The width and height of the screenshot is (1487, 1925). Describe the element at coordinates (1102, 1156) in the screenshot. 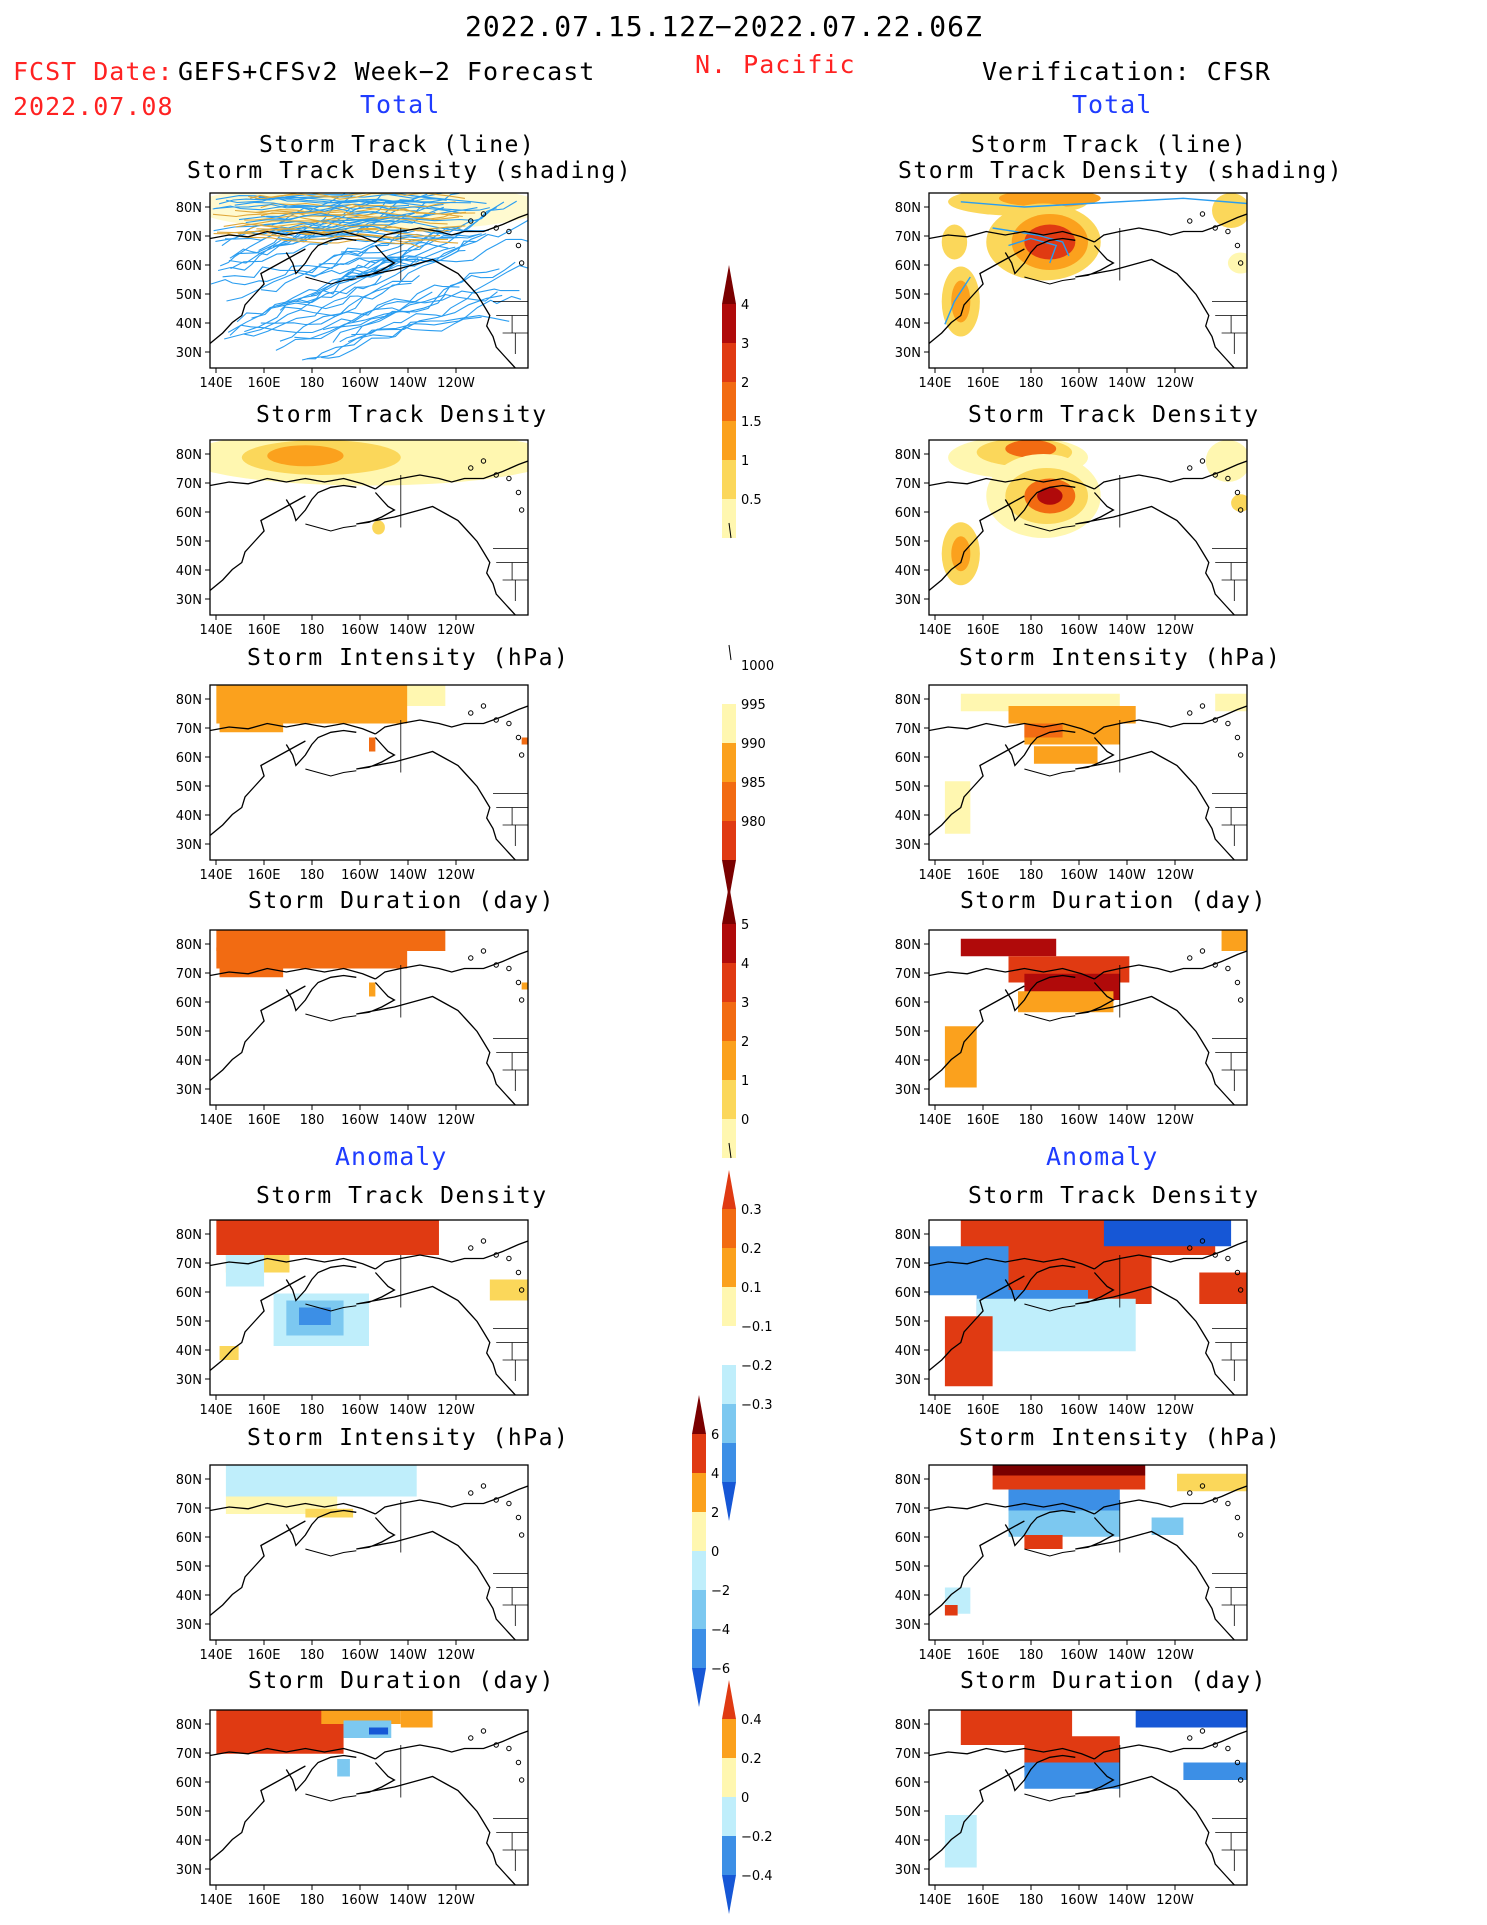

I see `anomaly-label-right: Anomaly` at that location.